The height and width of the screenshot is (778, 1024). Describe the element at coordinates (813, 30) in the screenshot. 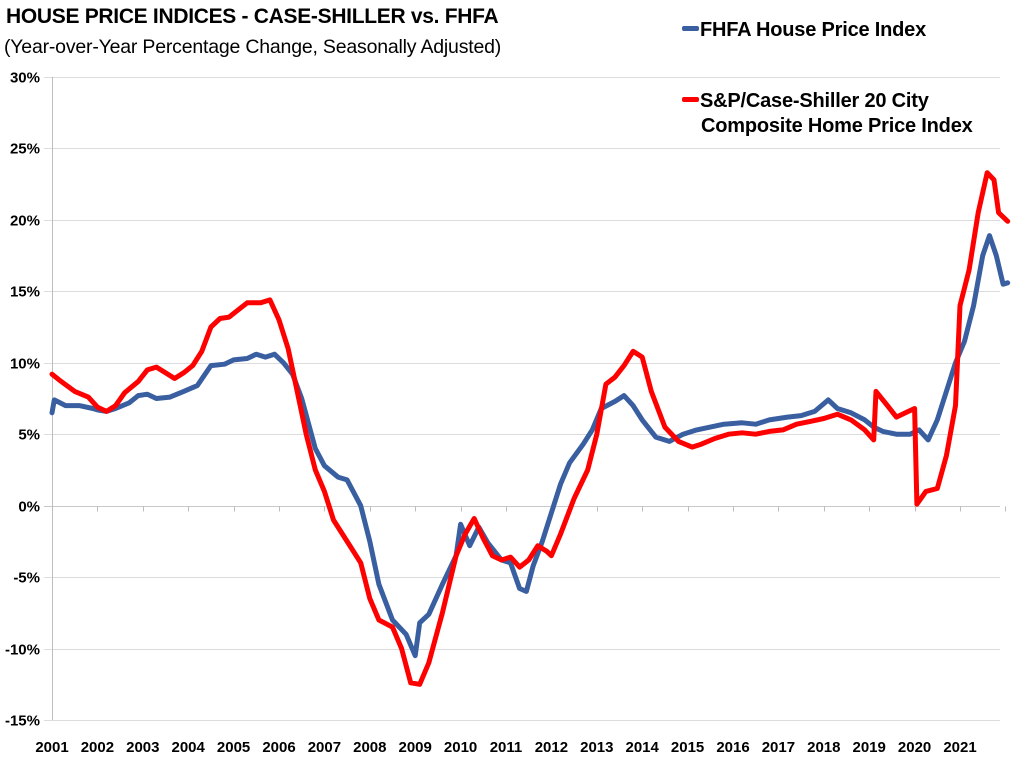

I see `legend-label-fhfa: FHFA House Price Index` at that location.